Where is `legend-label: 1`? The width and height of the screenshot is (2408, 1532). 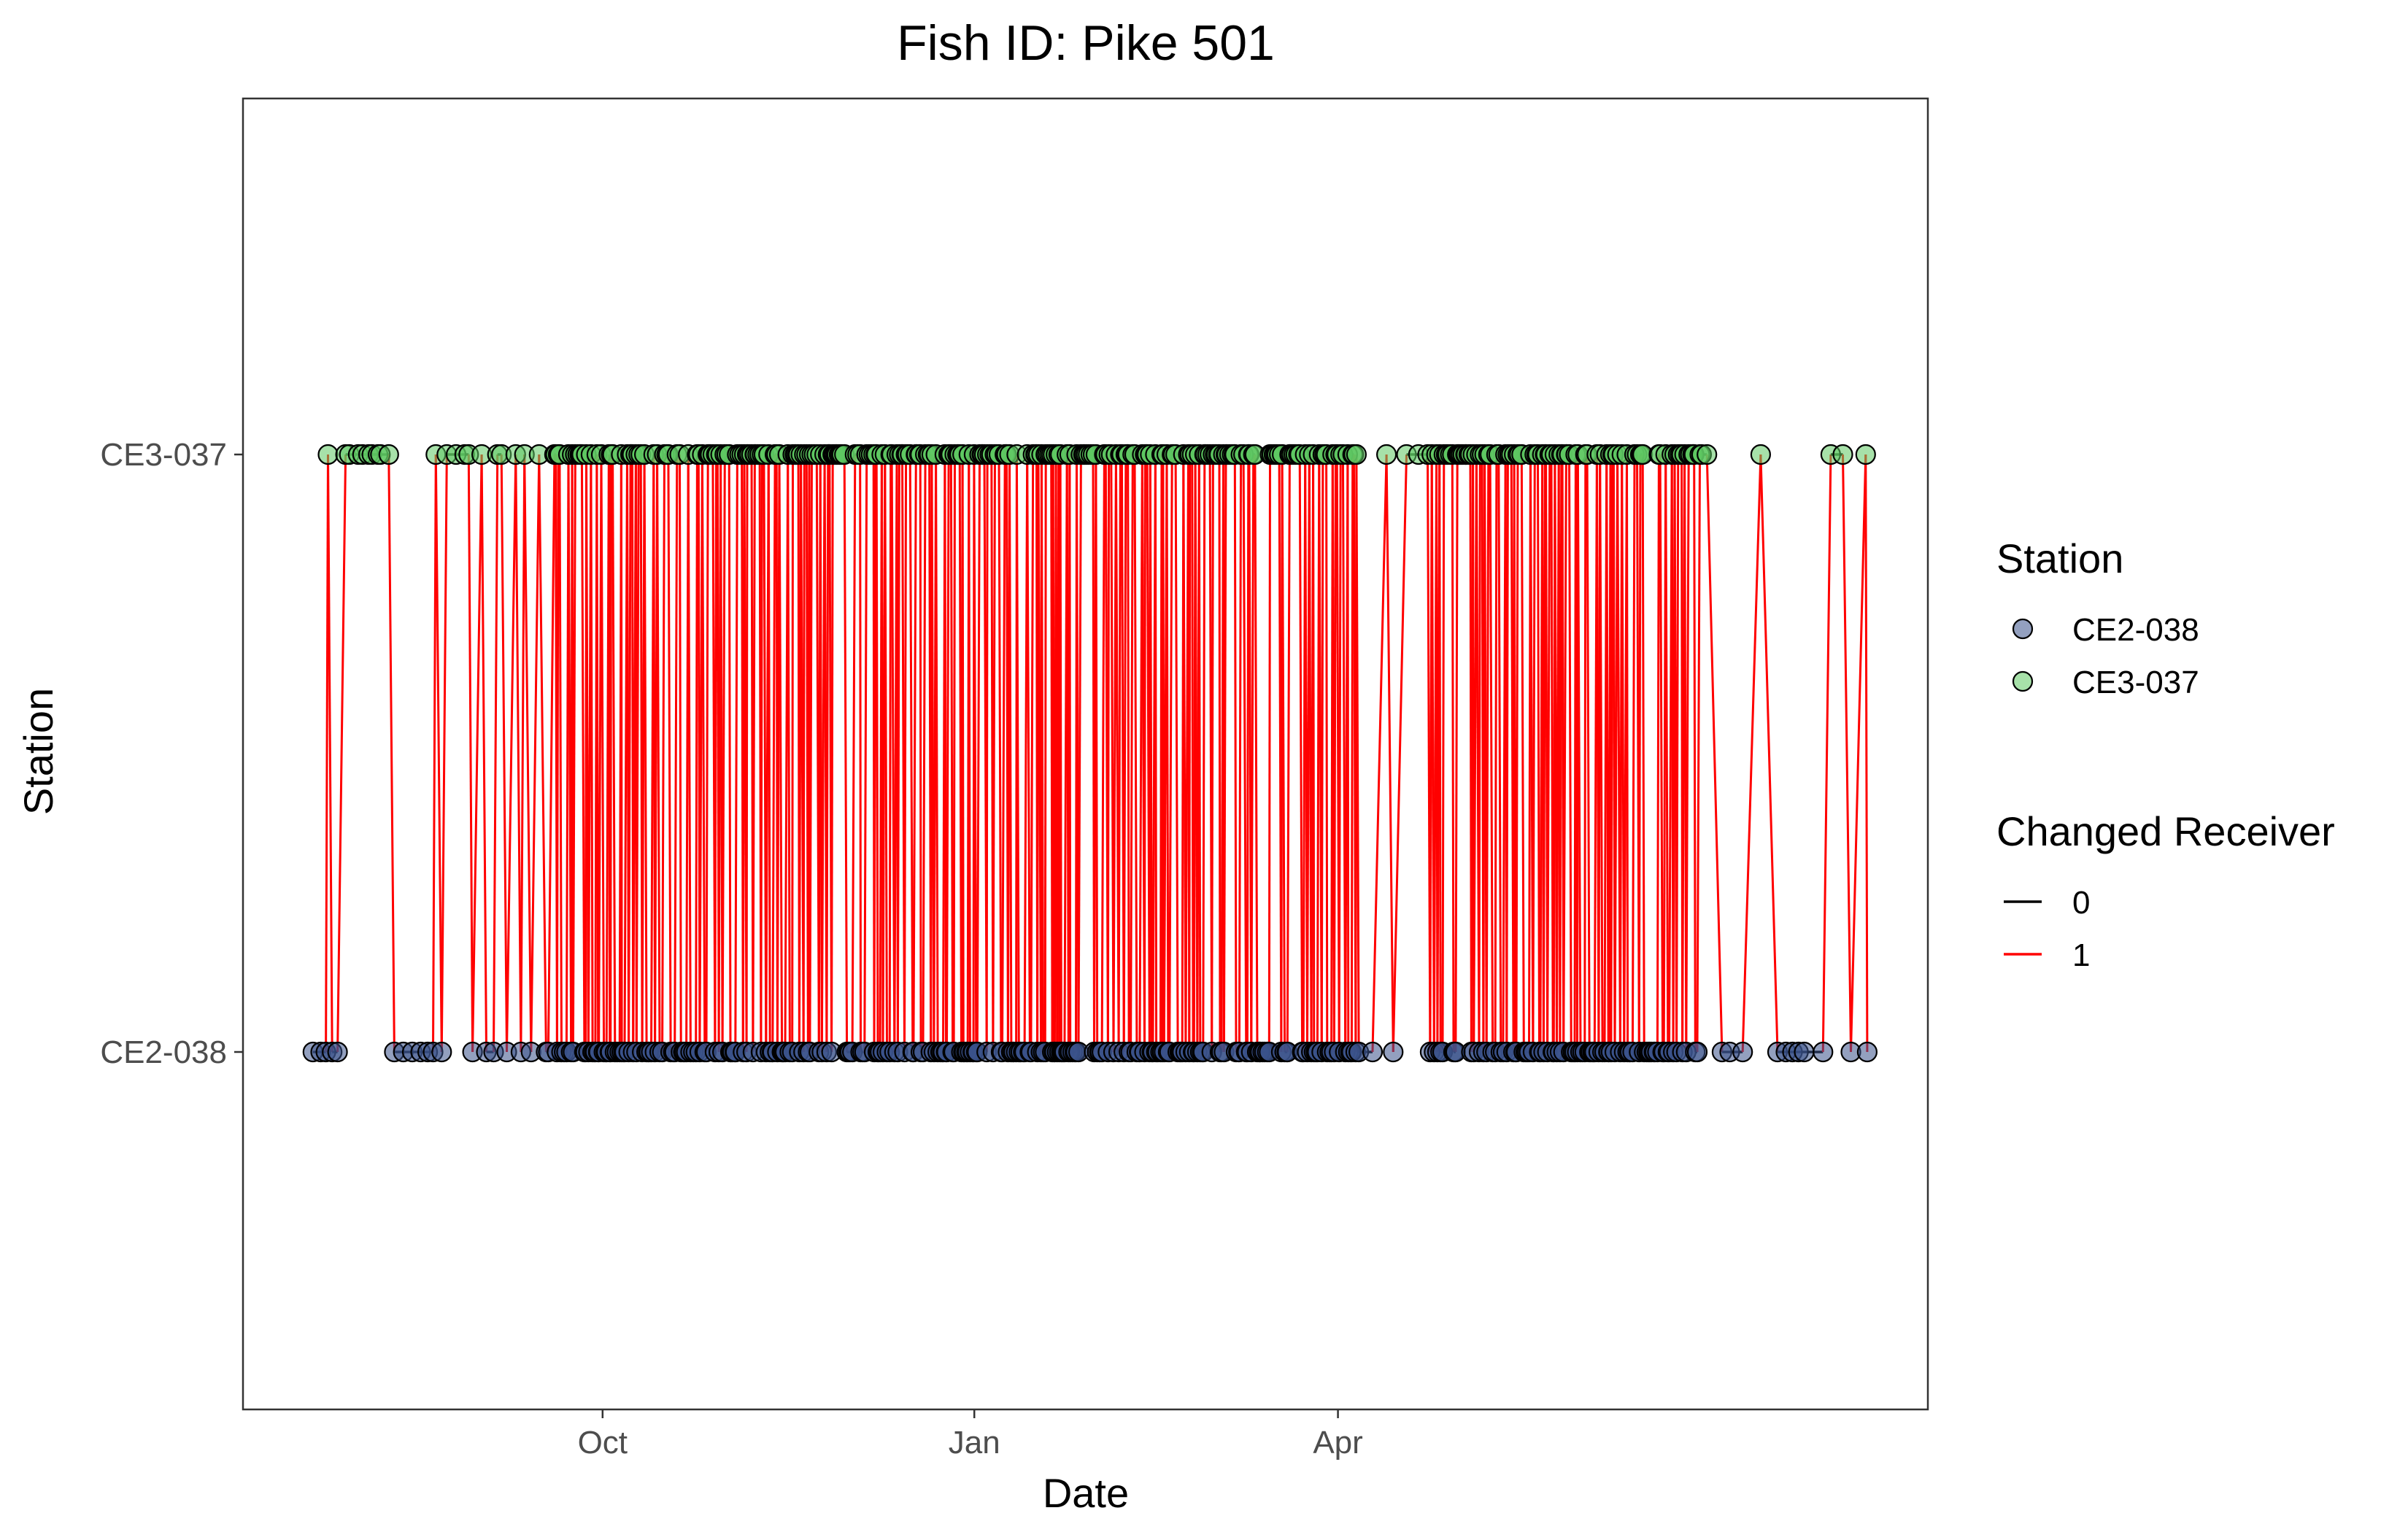
legend-label: 1 is located at coordinates (2081, 955).